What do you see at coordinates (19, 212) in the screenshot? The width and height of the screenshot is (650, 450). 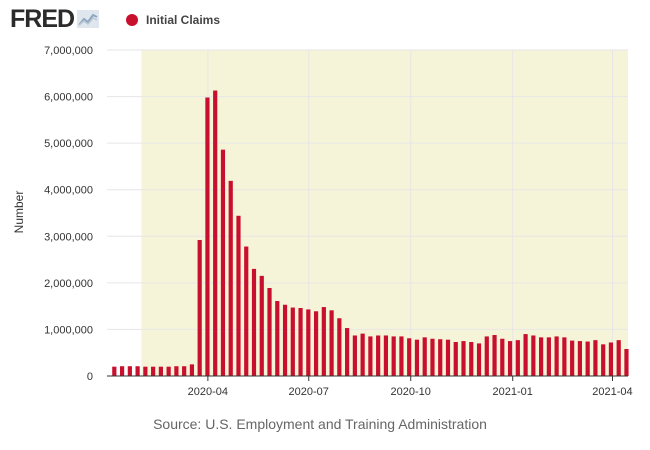 I see `y-axis-title: Number` at bounding box center [19, 212].